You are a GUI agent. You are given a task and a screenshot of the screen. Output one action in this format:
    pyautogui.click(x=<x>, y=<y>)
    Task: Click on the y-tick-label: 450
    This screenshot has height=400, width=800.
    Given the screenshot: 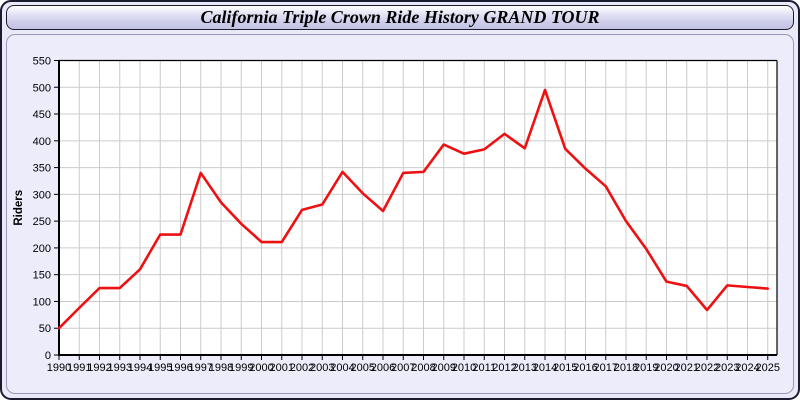 What is the action you would take?
    pyautogui.click(x=42, y=115)
    